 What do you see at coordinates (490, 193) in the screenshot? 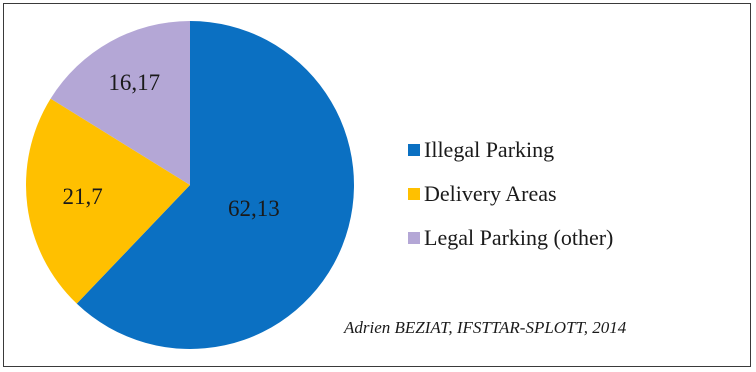
I see `legend-label: Delivery Areas` at bounding box center [490, 193].